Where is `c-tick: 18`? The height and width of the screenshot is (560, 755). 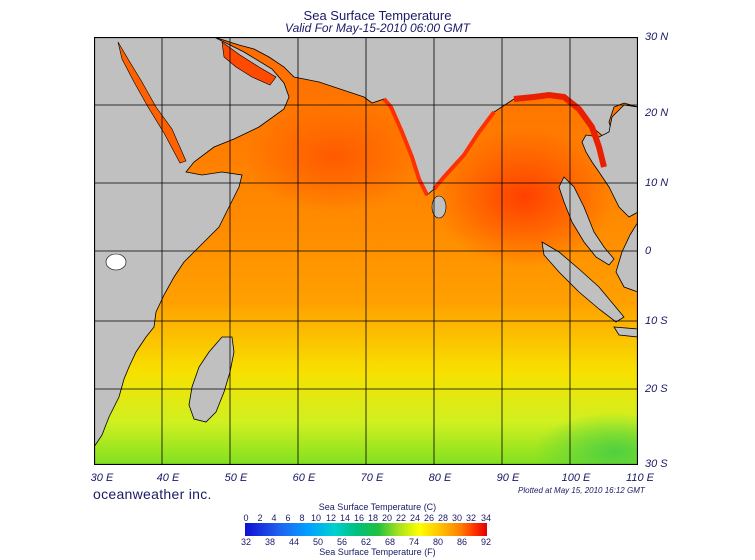
c-tick: 18 is located at coordinates (373, 518).